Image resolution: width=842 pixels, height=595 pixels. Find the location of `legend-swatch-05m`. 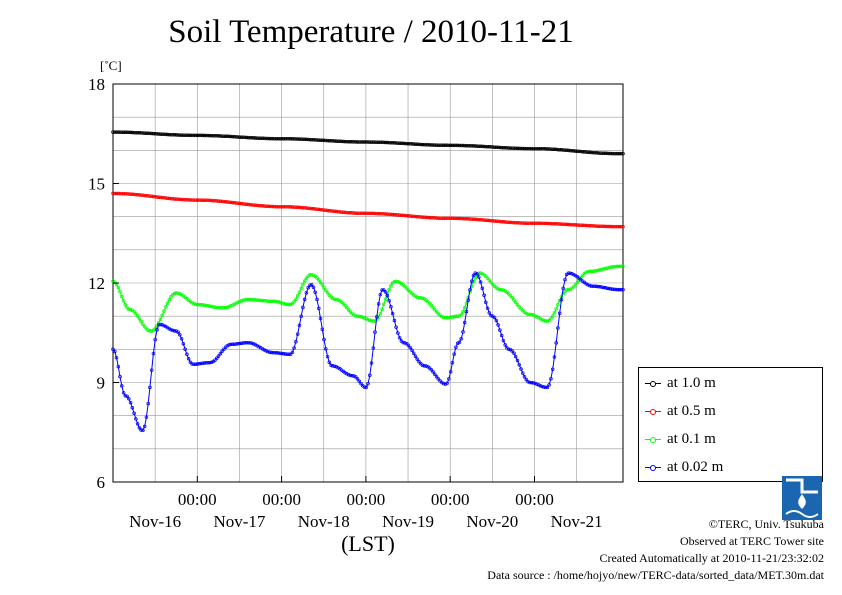

legend-swatch-05m is located at coordinates (653, 411).